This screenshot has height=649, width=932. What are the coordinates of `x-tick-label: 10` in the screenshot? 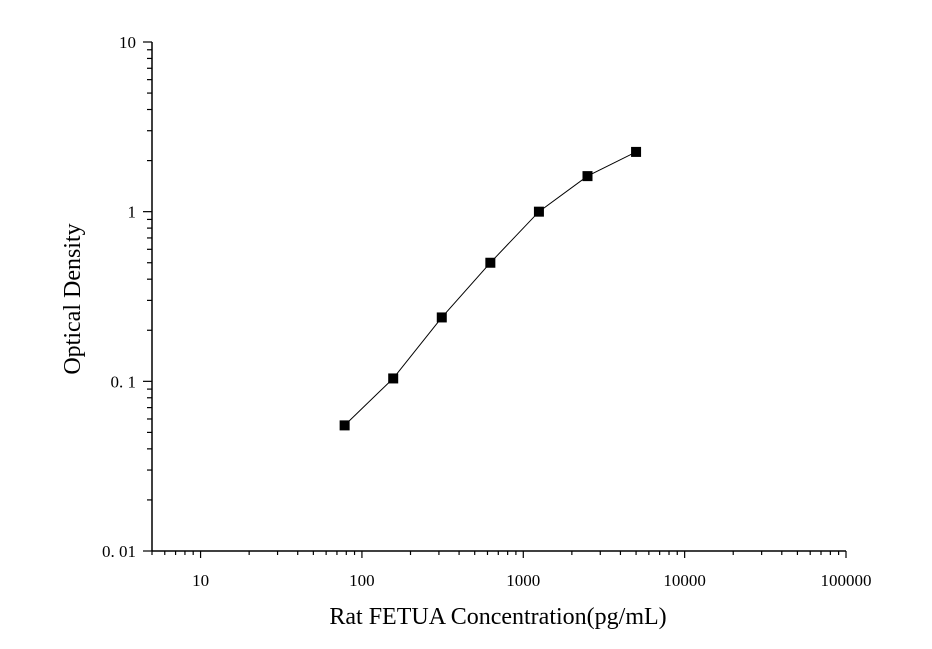 It's located at (200, 580).